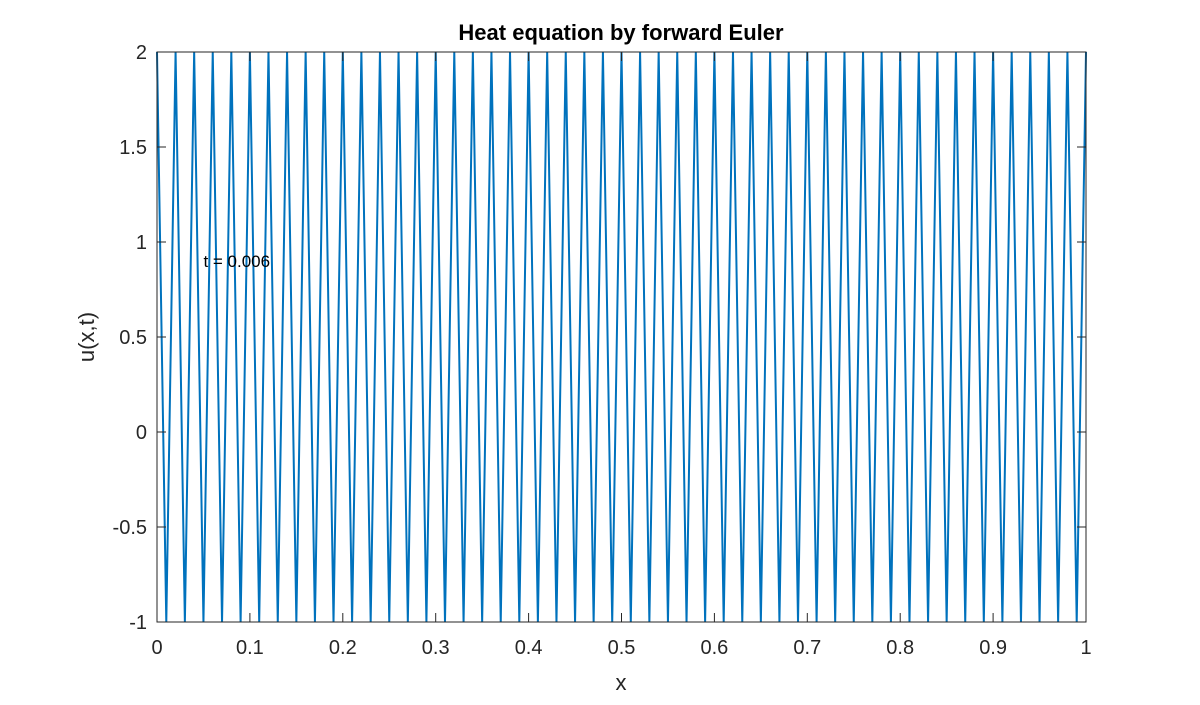 The image size is (1200, 705). What do you see at coordinates (622, 648) in the screenshot?
I see `x-tick-label: 0.5` at bounding box center [622, 648].